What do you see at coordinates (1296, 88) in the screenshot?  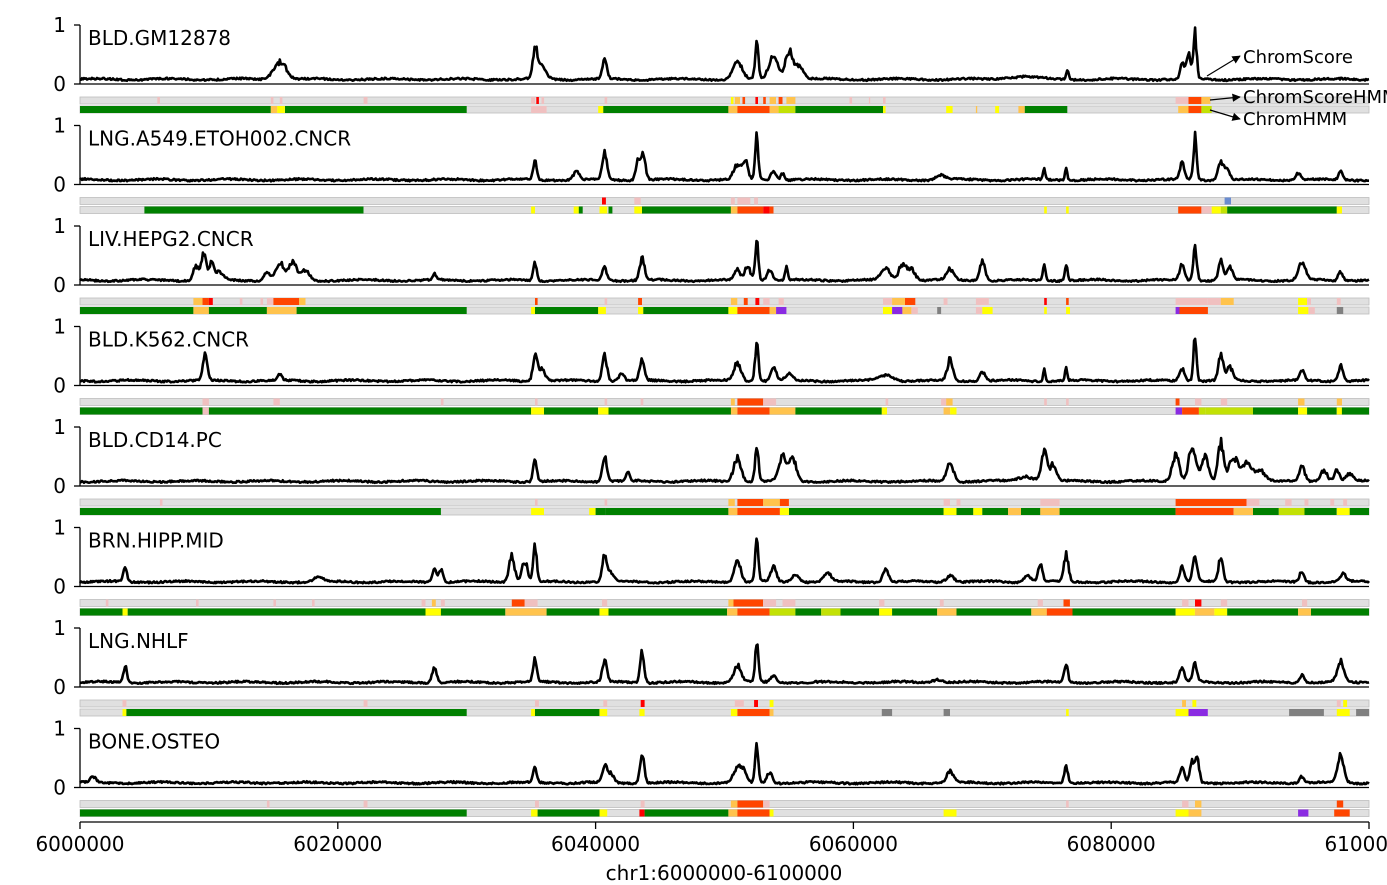 I see `legend-annotations: ChromScore ChromScoreHMM ChromHMM` at bounding box center [1296, 88].